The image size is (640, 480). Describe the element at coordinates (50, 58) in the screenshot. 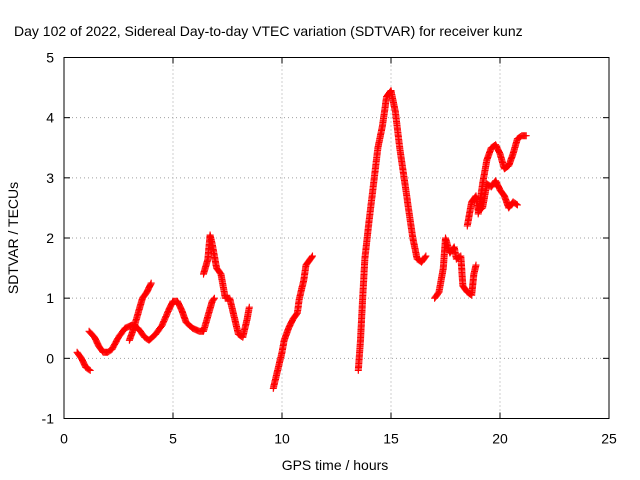

I see `y-tick-label: 5` at that location.